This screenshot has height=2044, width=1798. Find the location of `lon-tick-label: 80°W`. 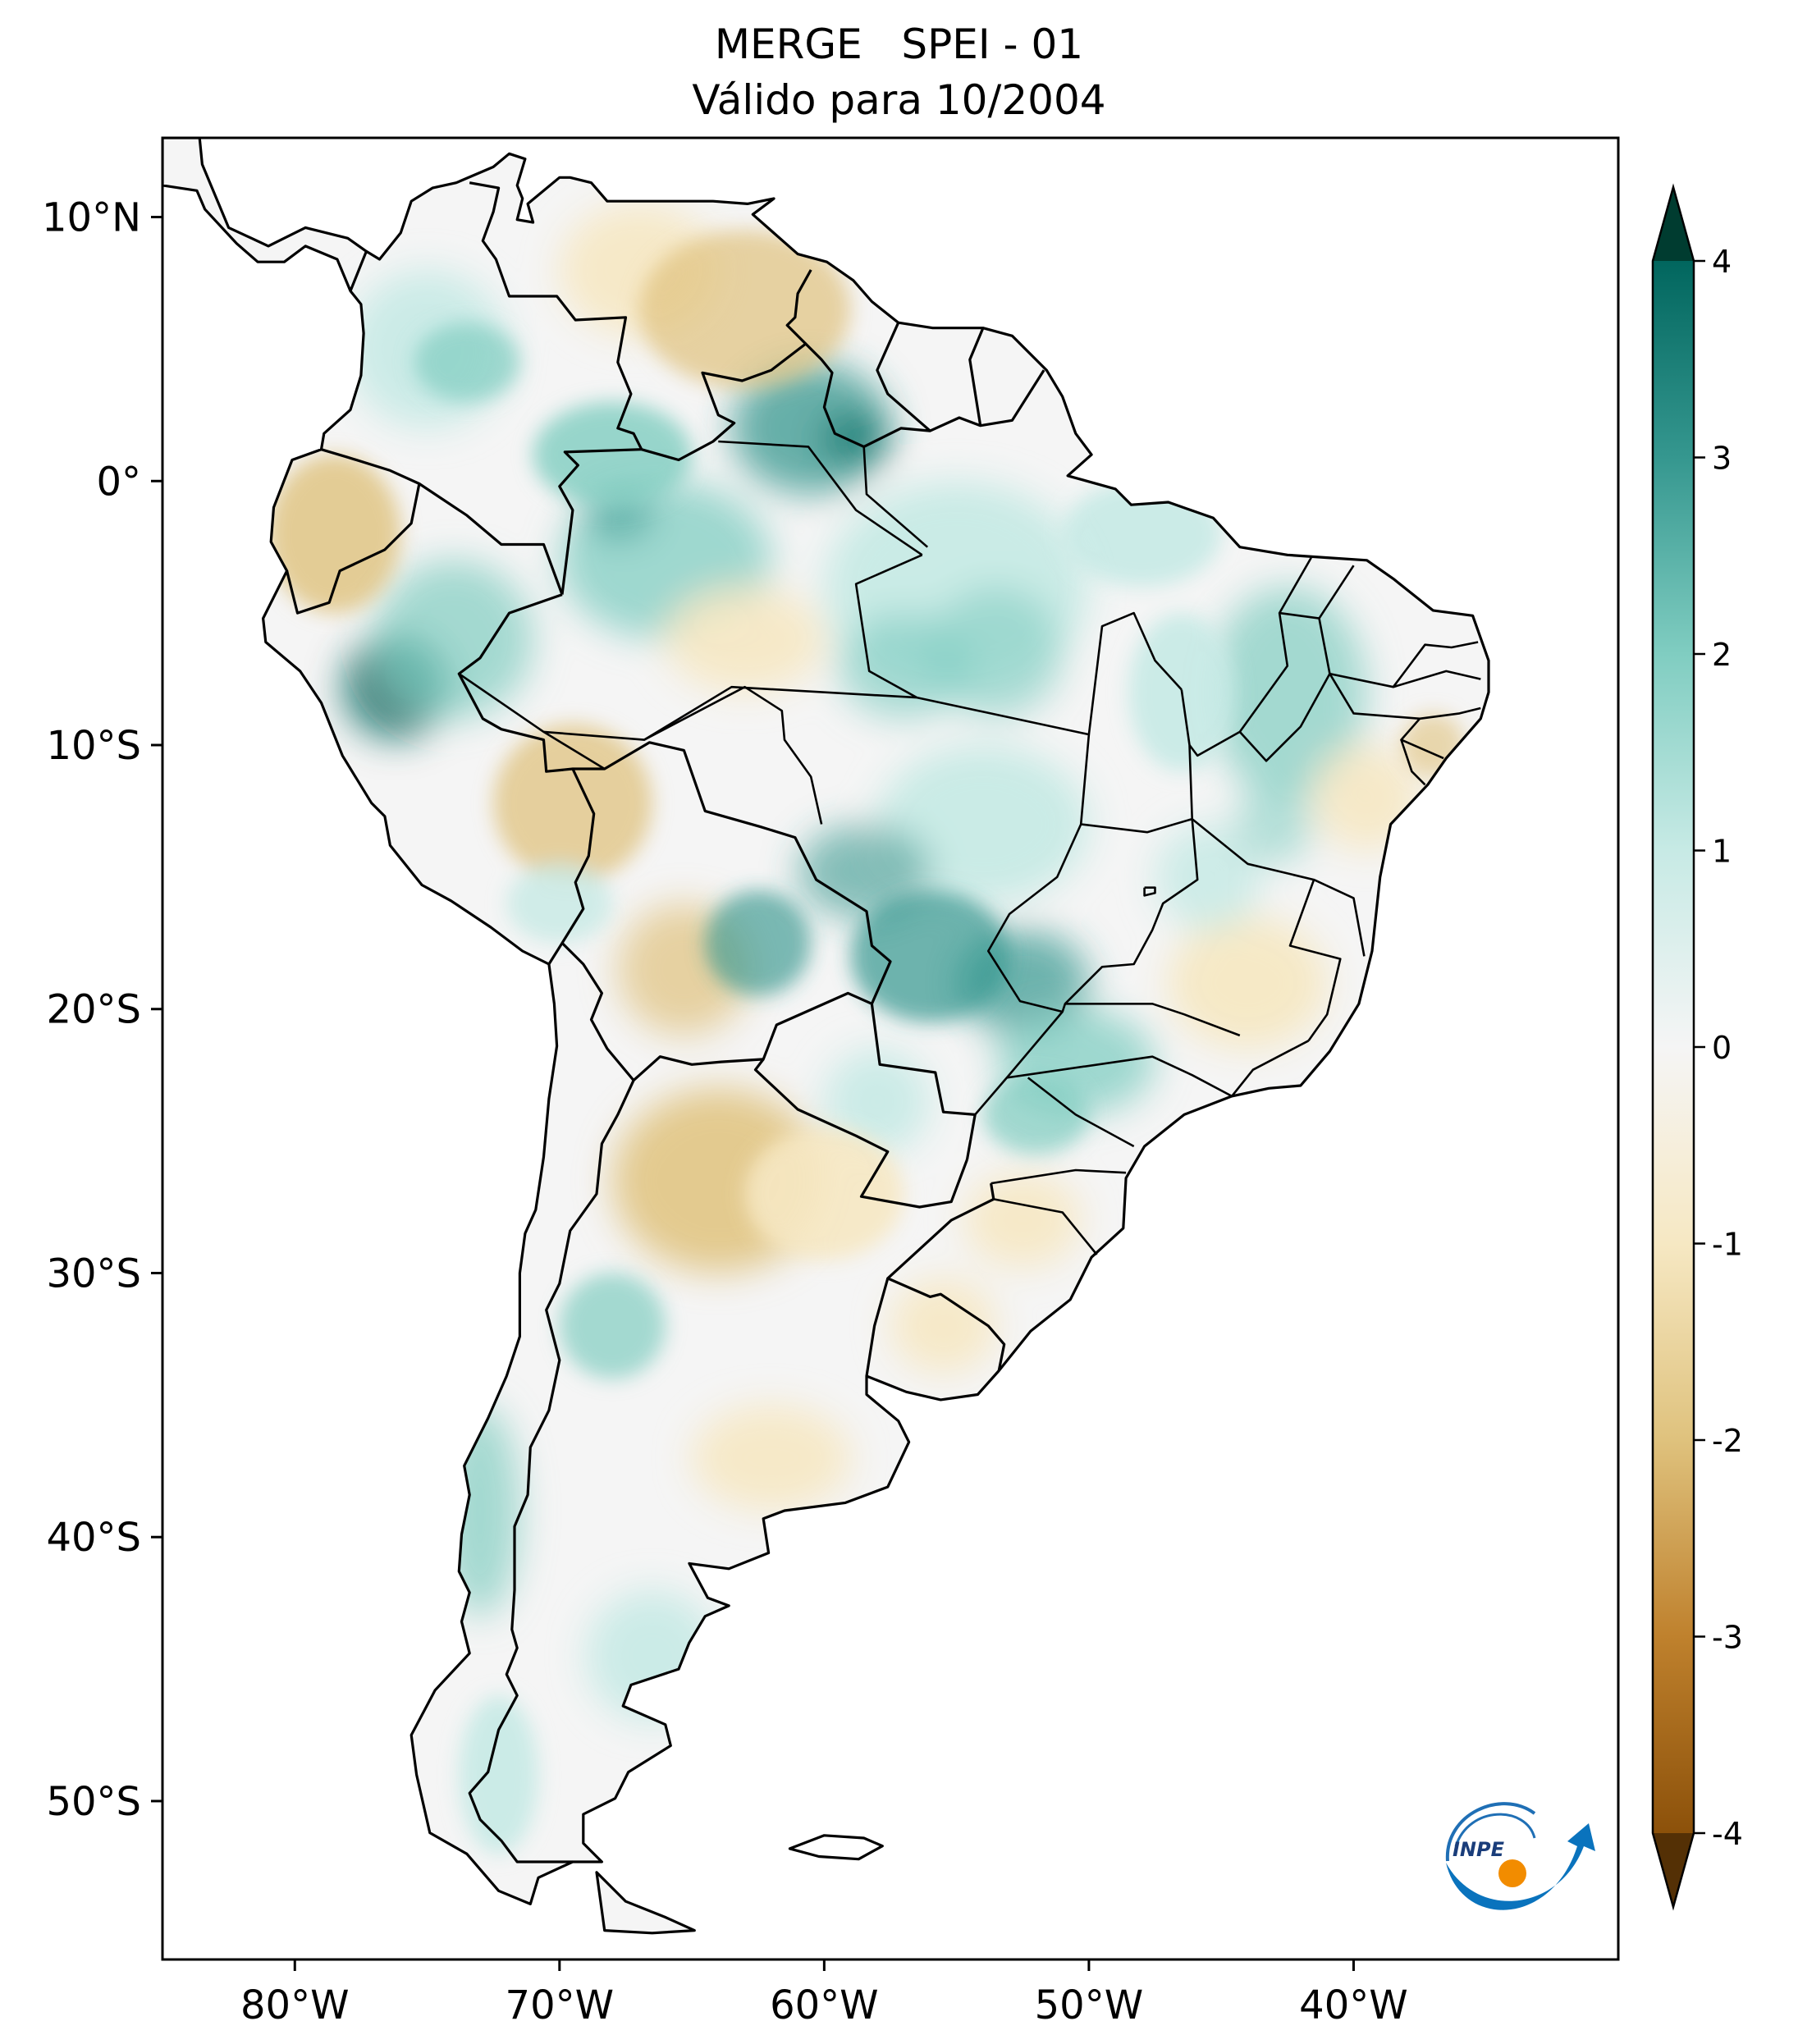

lon-tick-label: 80°W is located at coordinates (295, 2005).